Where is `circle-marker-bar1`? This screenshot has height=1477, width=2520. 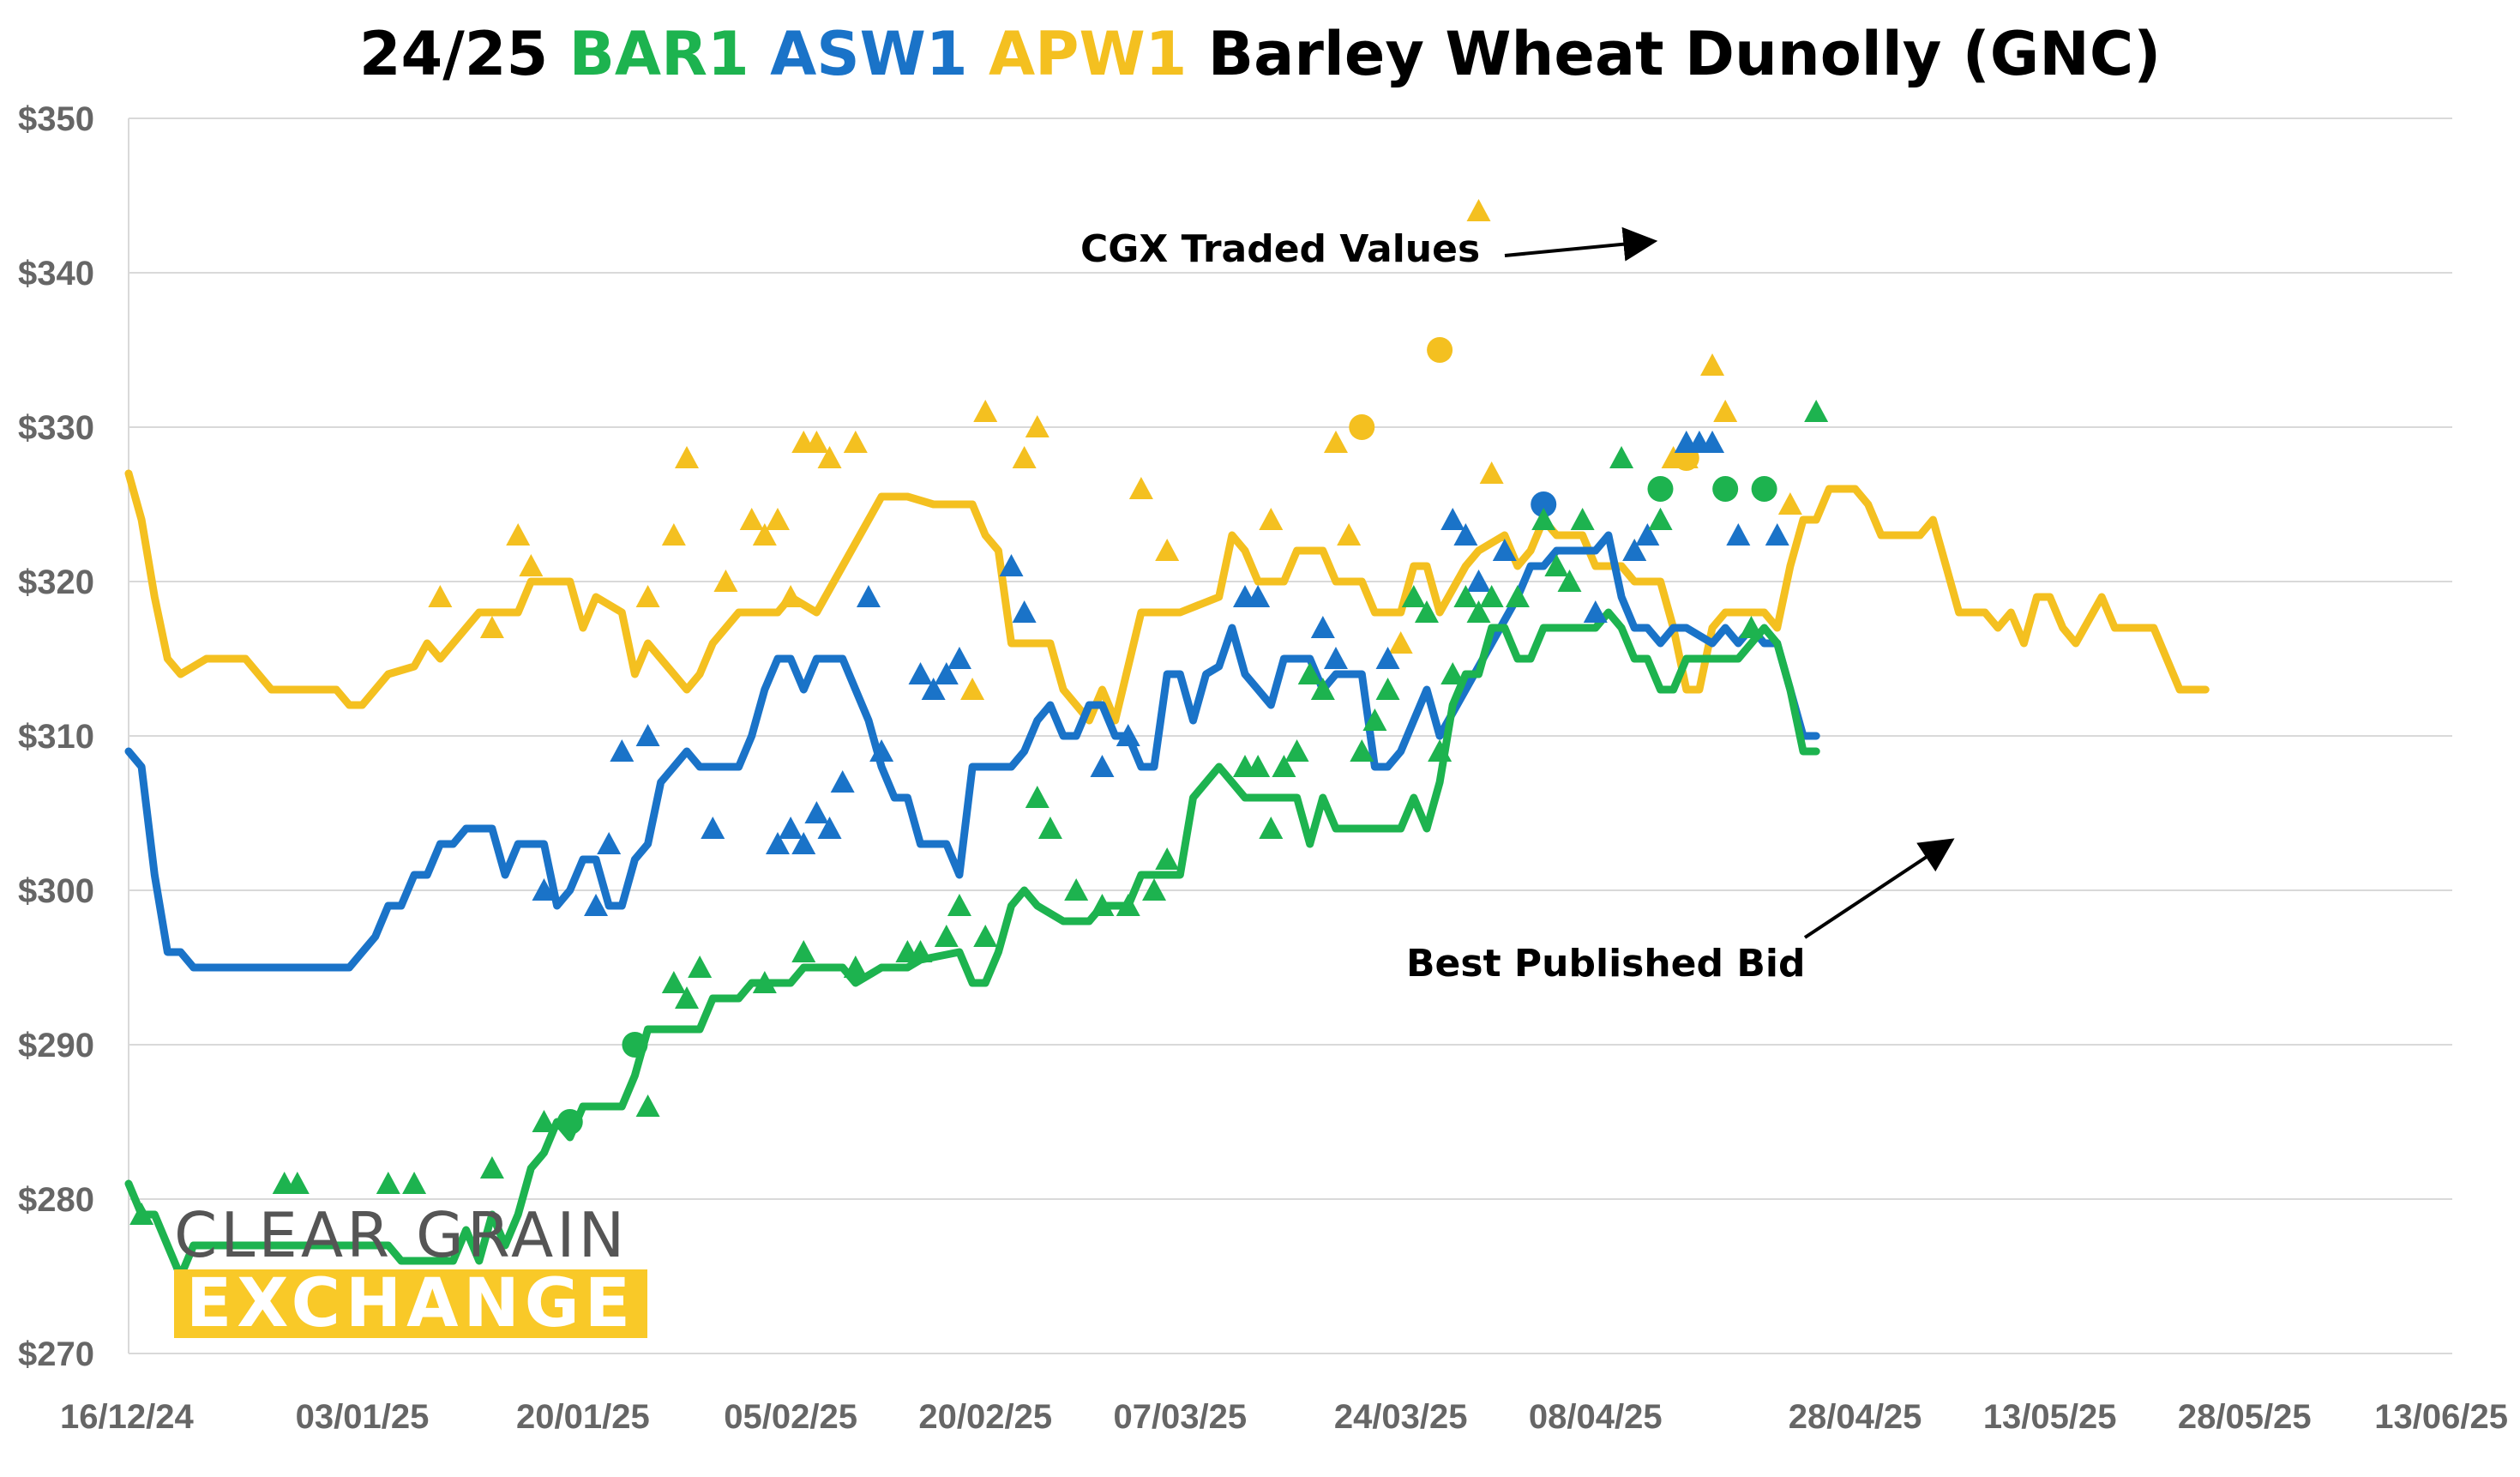
circle-marker-bar1 is located at coordinates (1660, 489).